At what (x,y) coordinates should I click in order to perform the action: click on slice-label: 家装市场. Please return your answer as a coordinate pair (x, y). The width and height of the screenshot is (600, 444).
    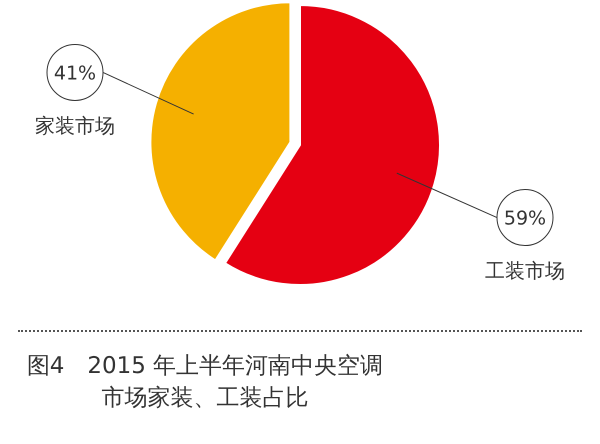
    Looking at the image, I should click on (75, 125).